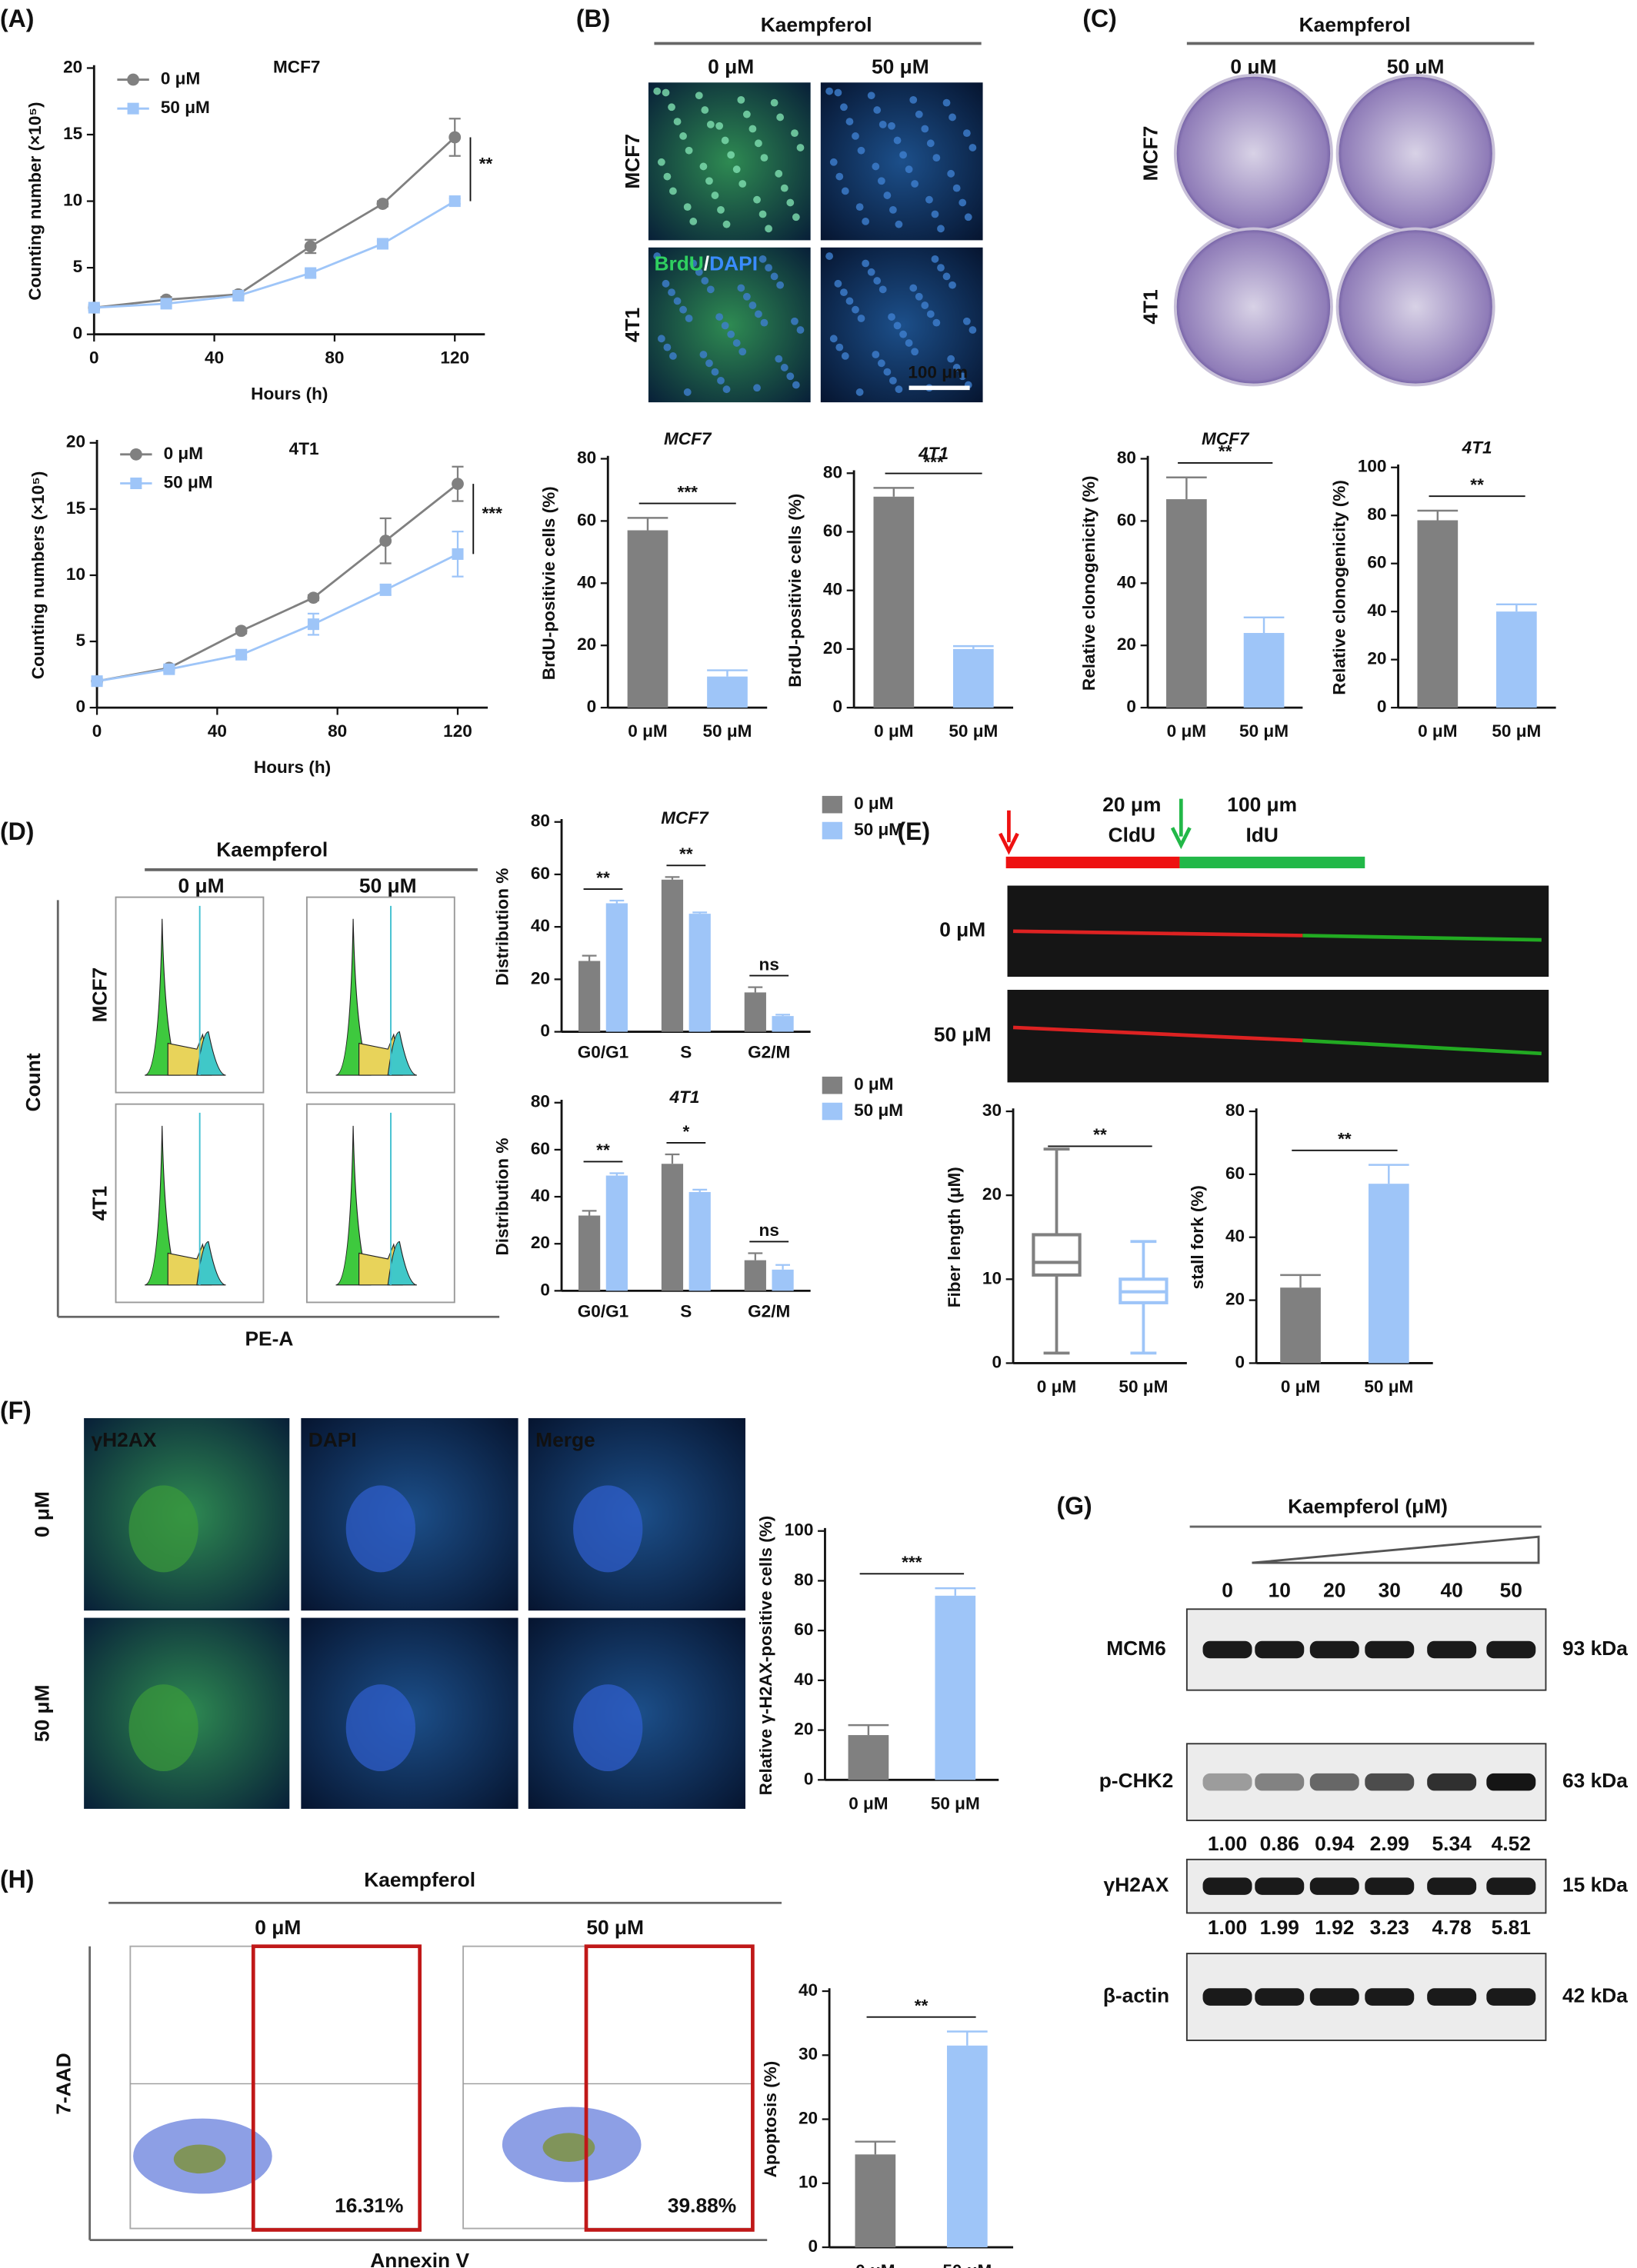 The image size is (1637, 2268). I want to click on x-tick-label: 120, so click(454, 358).